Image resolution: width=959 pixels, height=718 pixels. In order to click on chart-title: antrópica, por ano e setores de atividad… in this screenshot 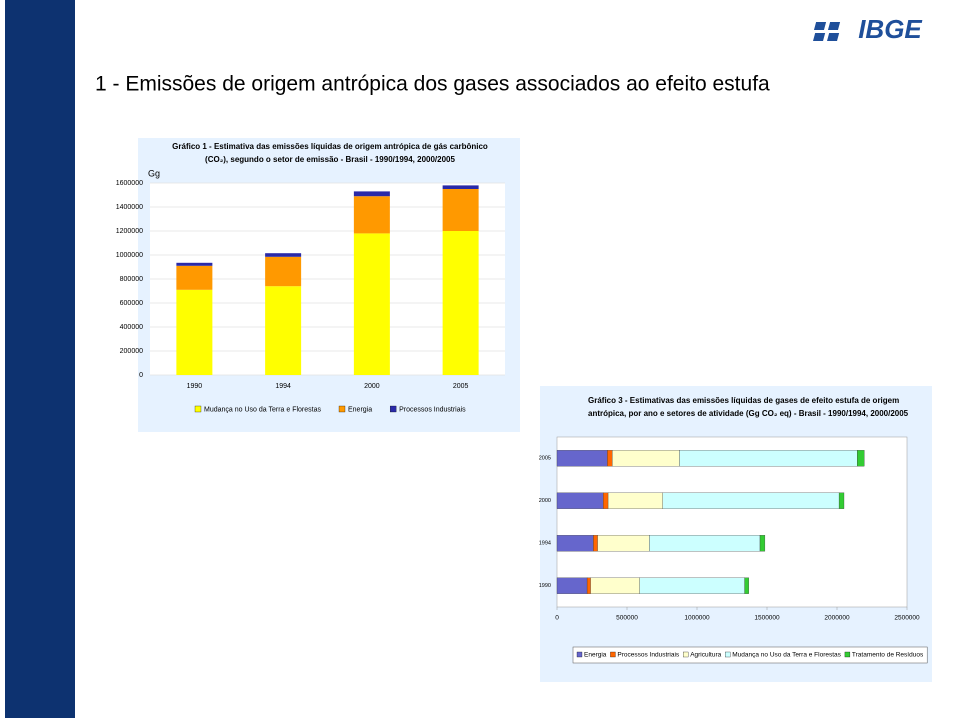, I will do `click(748, 413)`.